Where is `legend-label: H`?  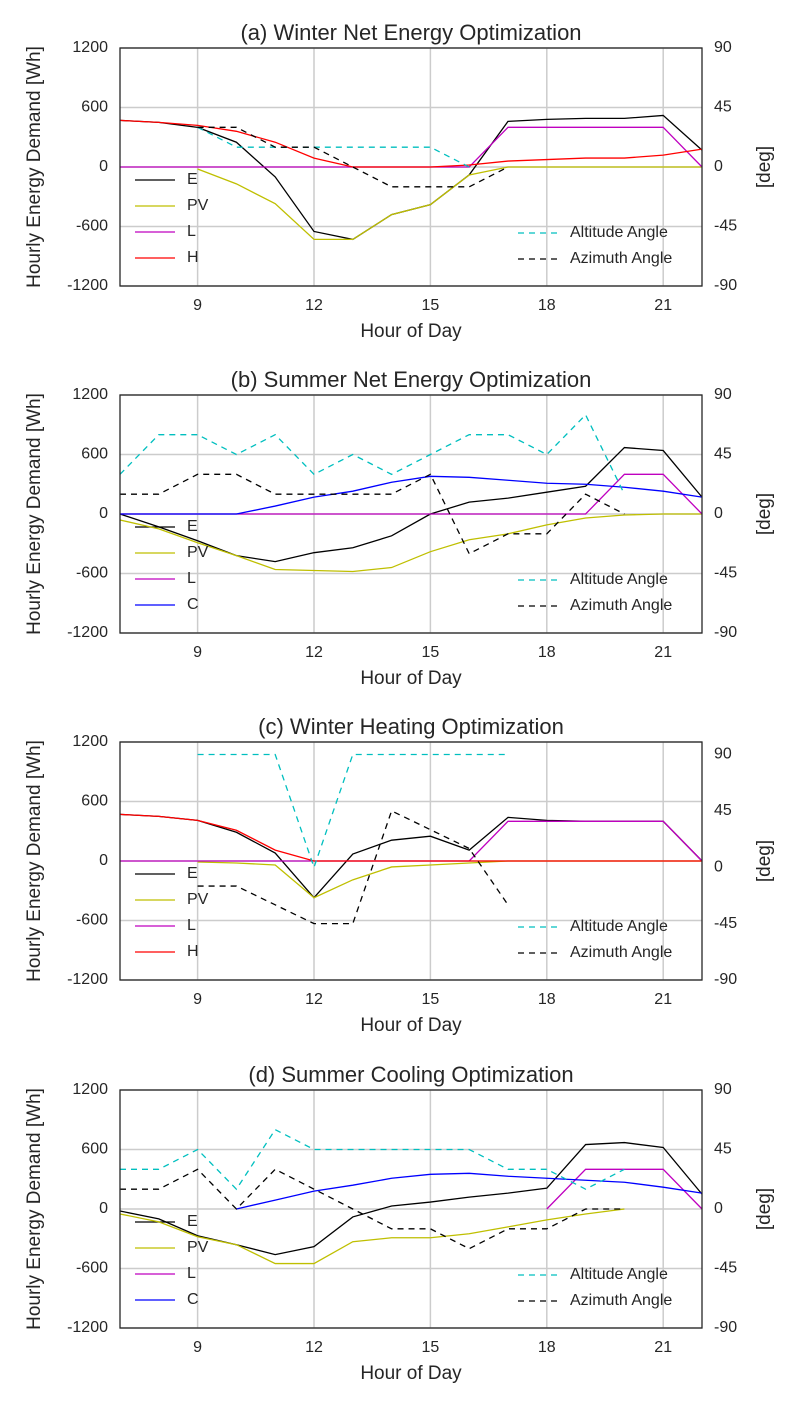
legend-label: H is located at coordinates (193, 951).